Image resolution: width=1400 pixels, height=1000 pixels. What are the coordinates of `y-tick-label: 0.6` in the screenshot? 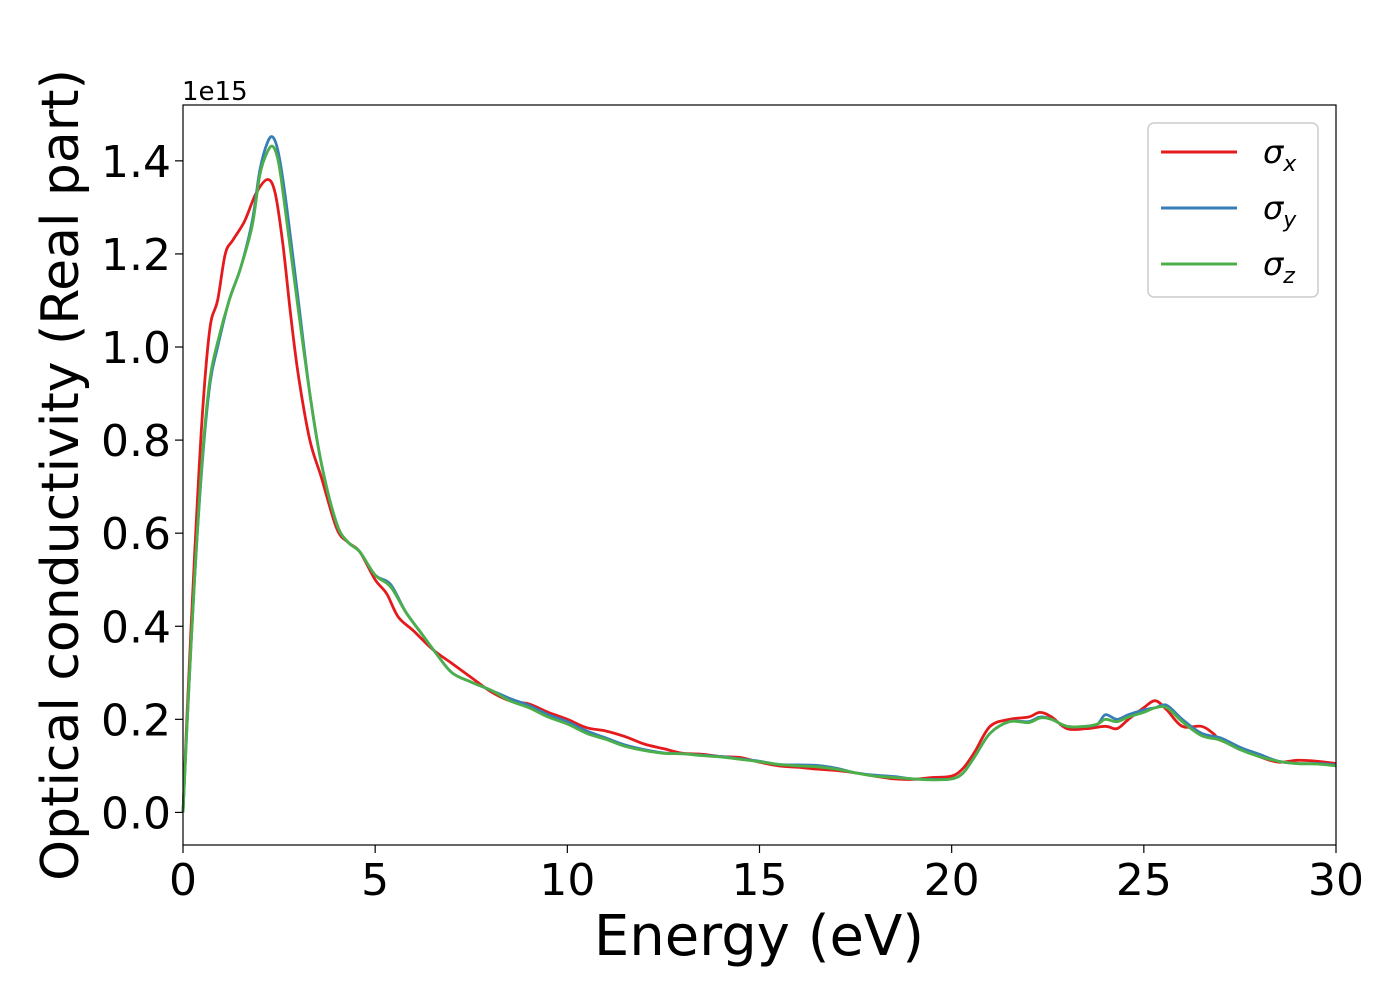 It's located at (136, 534).